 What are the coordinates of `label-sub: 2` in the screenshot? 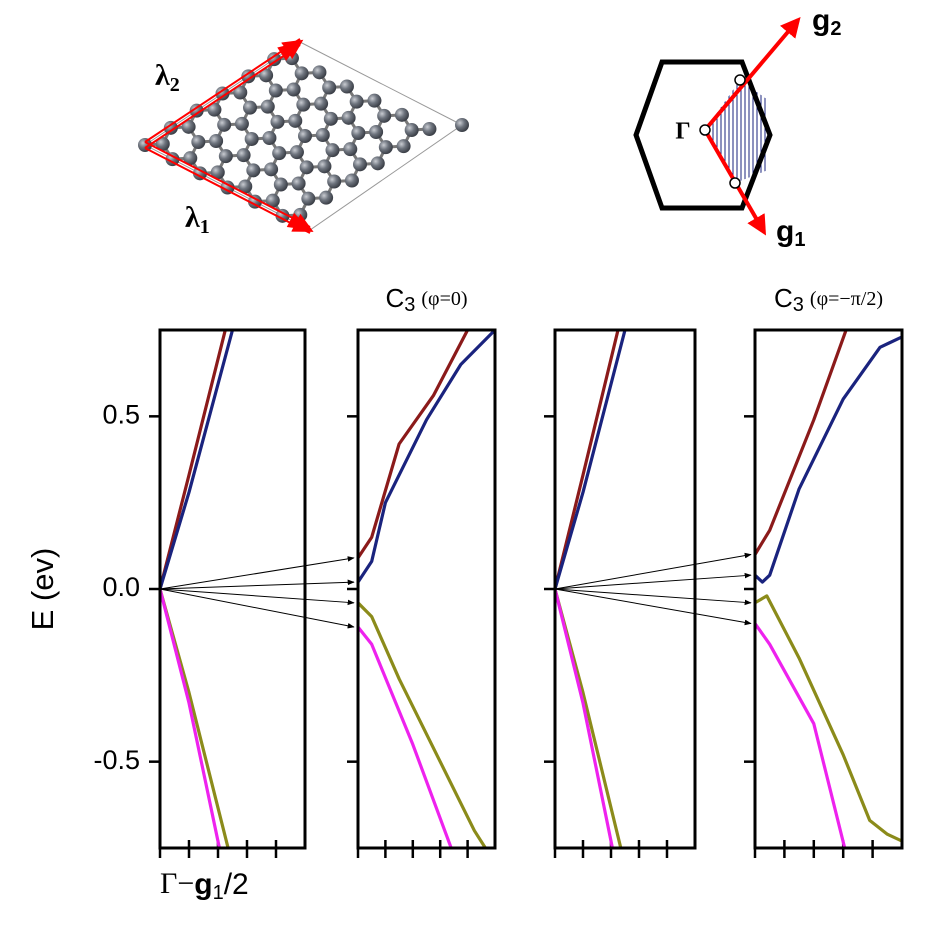 It's located at (175, 85).